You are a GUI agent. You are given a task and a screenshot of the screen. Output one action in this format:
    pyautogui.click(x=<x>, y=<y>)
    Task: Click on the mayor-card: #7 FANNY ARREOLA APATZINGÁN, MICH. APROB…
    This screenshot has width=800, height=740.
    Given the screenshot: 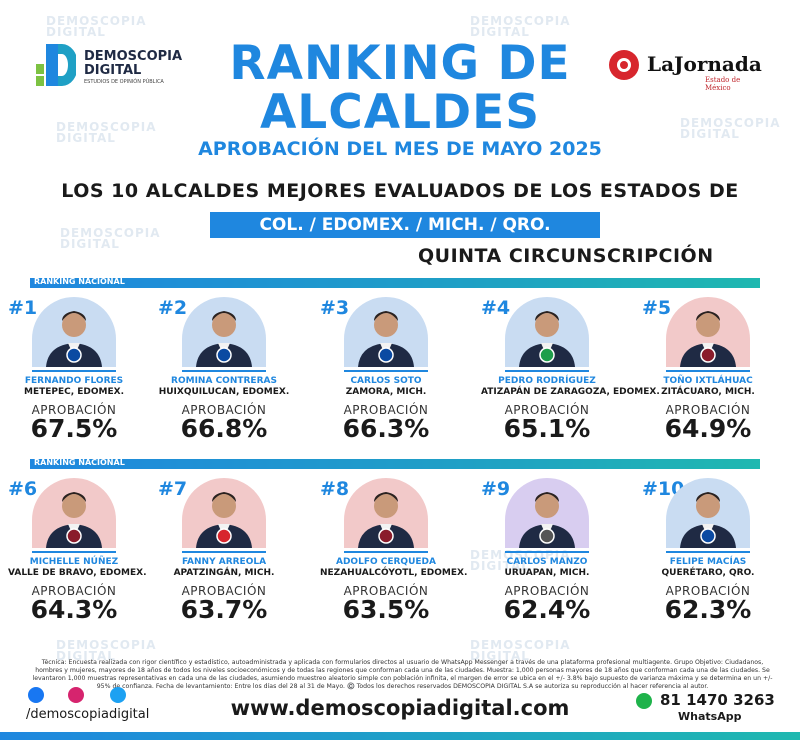 What is the action you would take?
    pyautogui.click(x=233, y=553)
    